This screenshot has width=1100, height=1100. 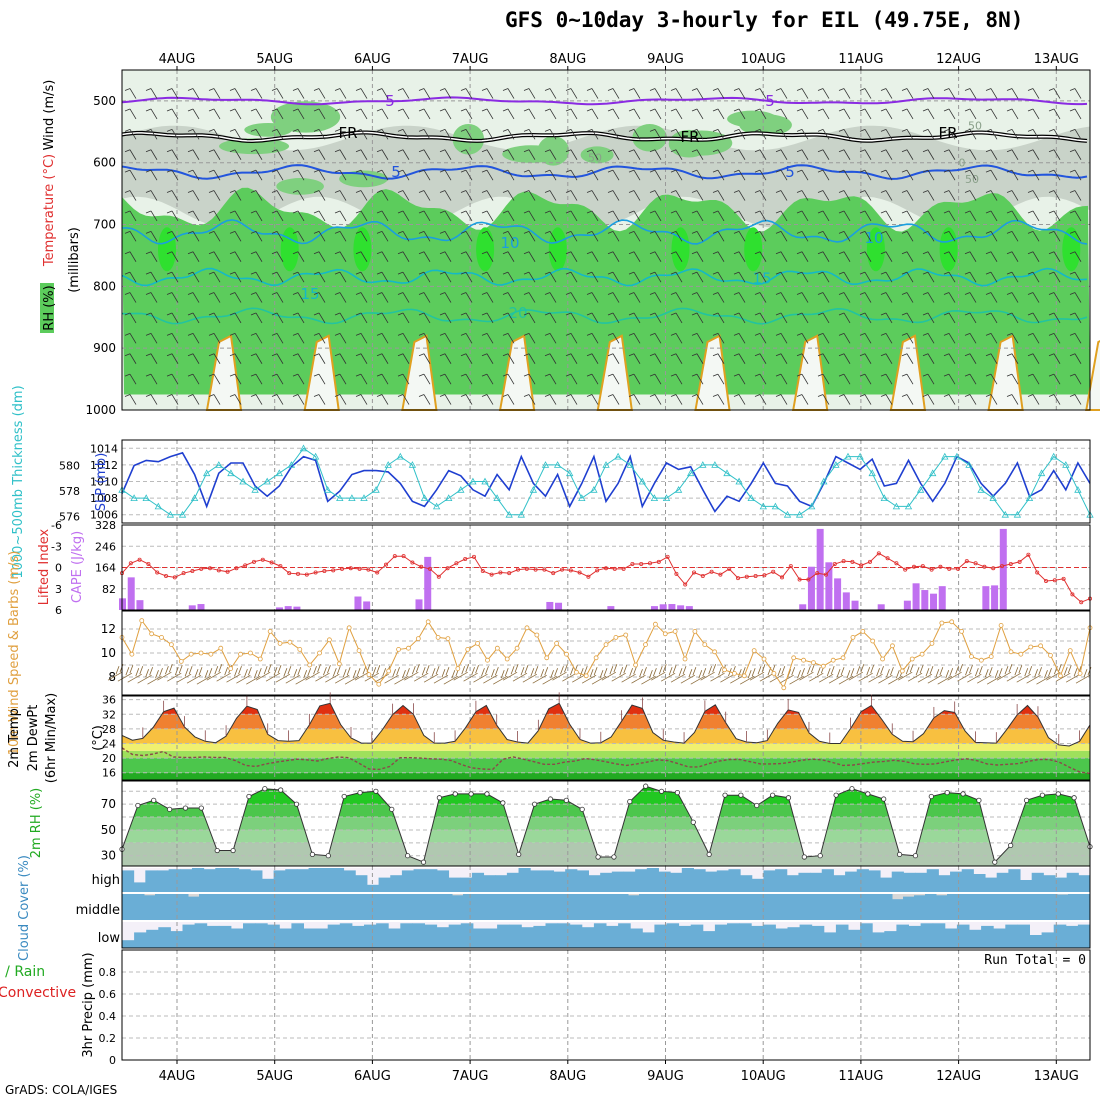 I want to click on wind-tick-label: 8, so click(x=112, y=677).